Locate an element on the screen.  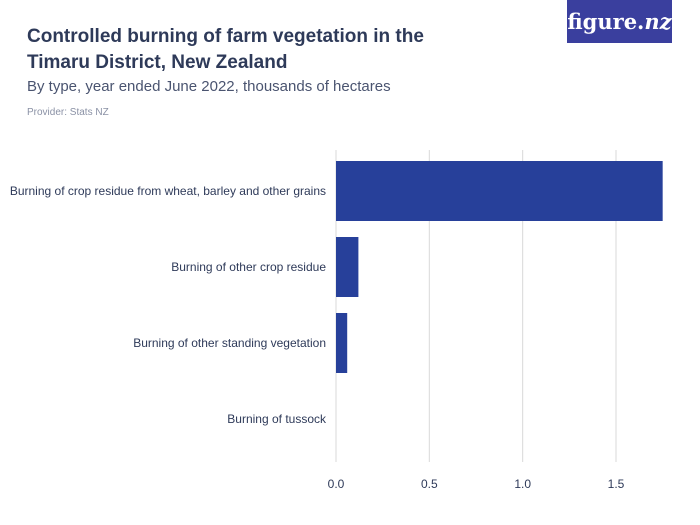
x-axis-ticks: 0.0 0.5 1.0 1.5 is located at coordinates (476, 484).